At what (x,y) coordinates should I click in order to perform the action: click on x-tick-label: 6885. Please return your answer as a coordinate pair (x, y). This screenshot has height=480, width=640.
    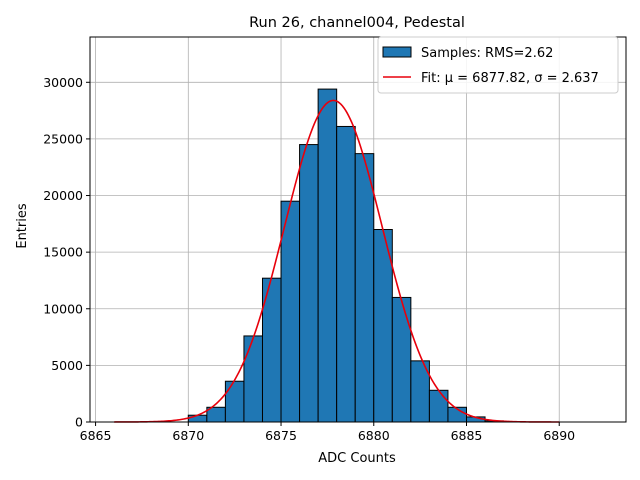
    Looking at the image, I should click on (467, 435).